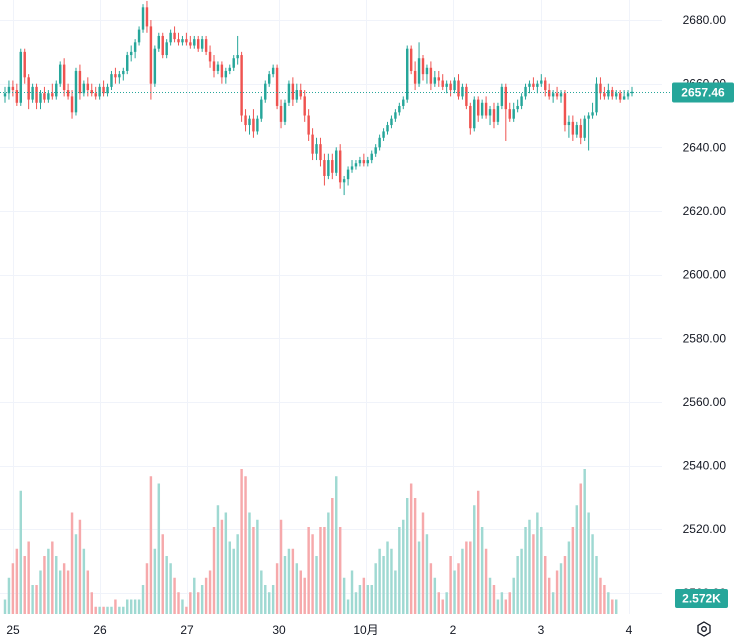 The height and width of the screenshot is (644, 739). What do you see at coordinates (279, 630) in the screenshot?
I see `time-tick-label: 30` at bounding box center [279, 630].